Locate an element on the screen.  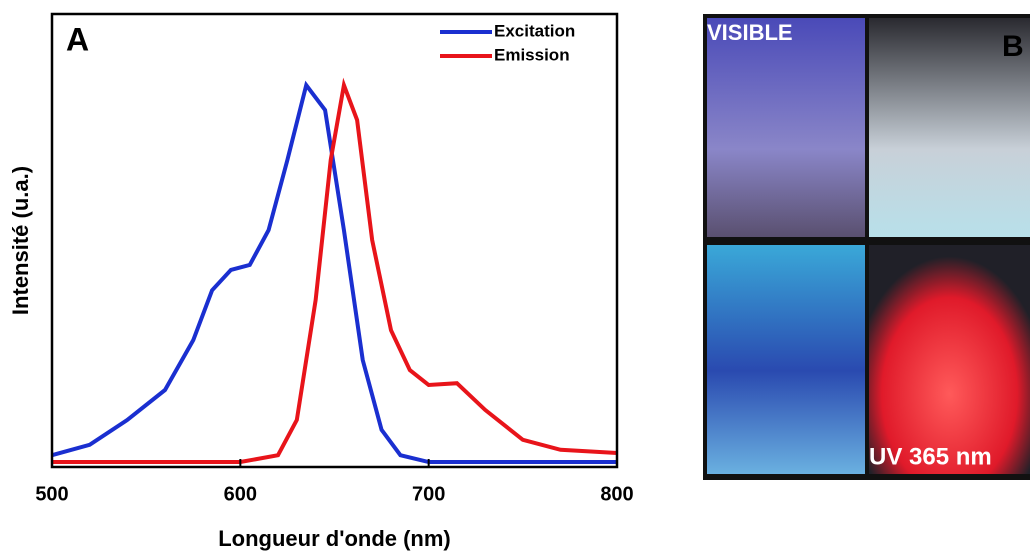
x-tick-label: 500 is located at coordinates (51, 494).